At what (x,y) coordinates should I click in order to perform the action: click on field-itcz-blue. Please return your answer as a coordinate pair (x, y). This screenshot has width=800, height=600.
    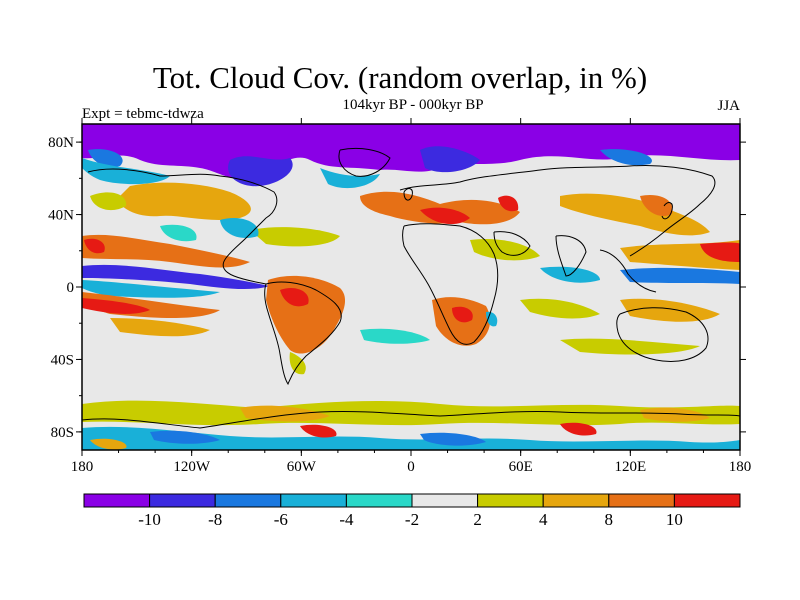
    Looking at the image, I should click on (176, 277).